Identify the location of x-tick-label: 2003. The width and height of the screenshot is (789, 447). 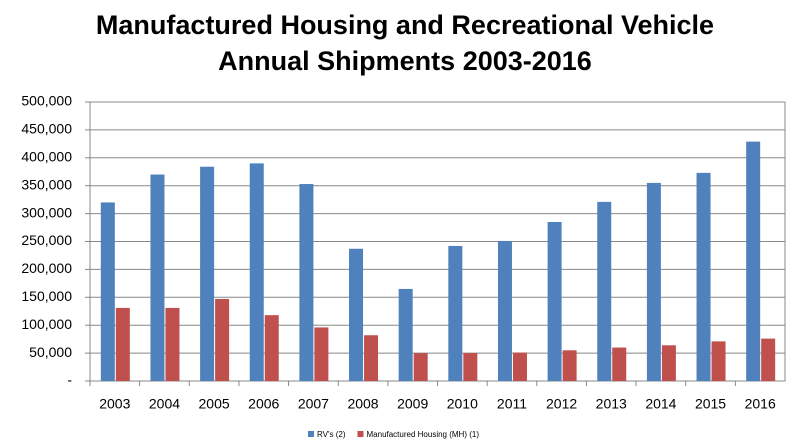
(114, 404).